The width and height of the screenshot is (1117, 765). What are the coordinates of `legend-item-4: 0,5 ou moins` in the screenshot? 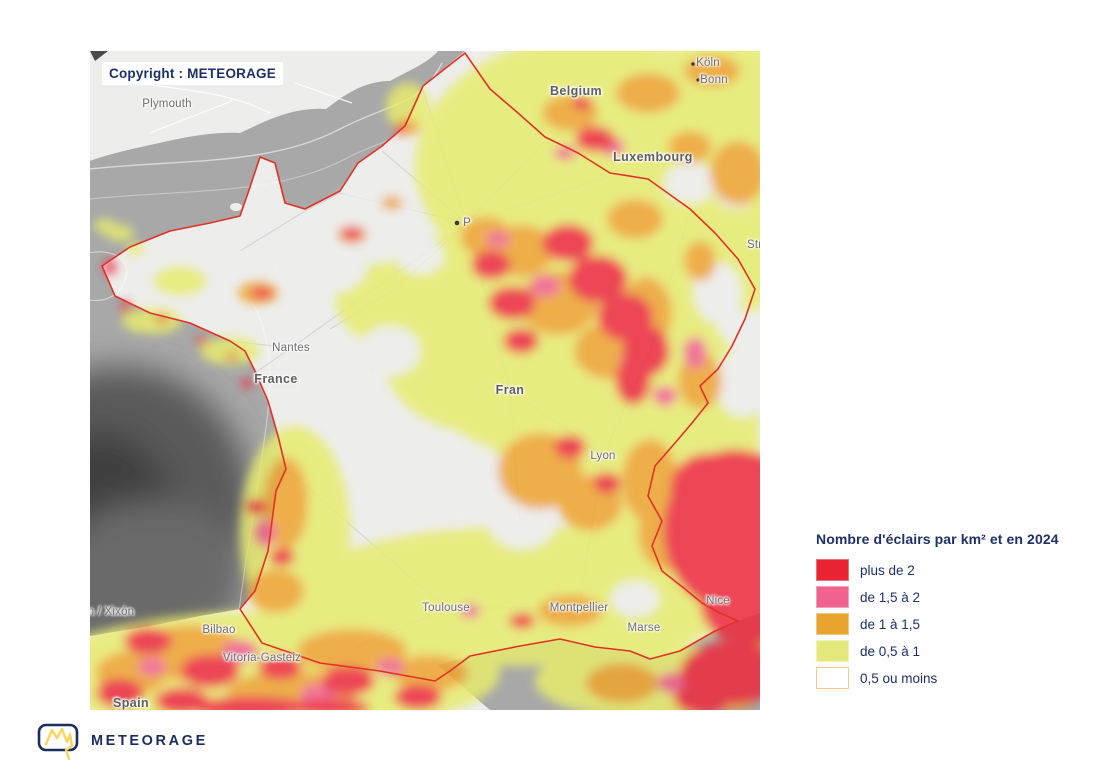 It's located at (951, 678).